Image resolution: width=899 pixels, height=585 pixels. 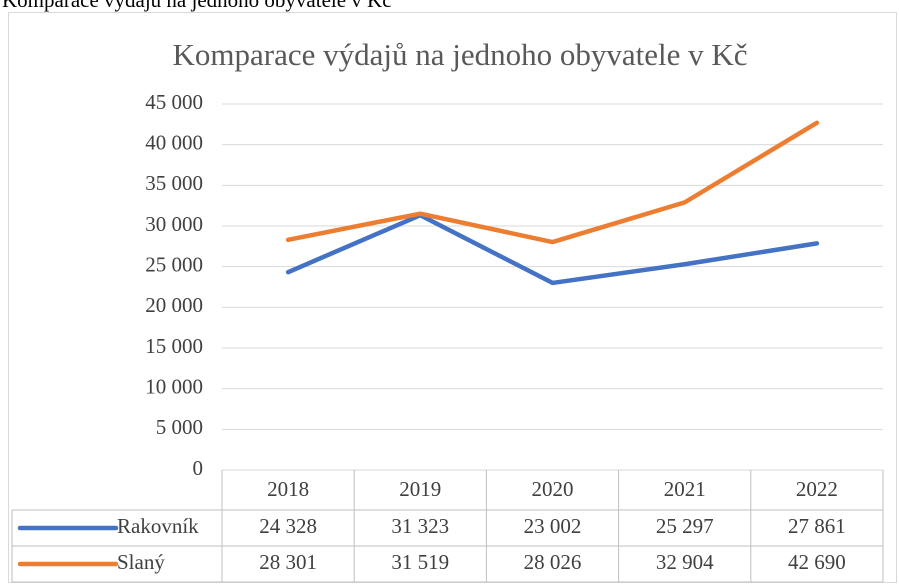 I want to click on y-tick-label: 40 000, so click(x=174, y=142).